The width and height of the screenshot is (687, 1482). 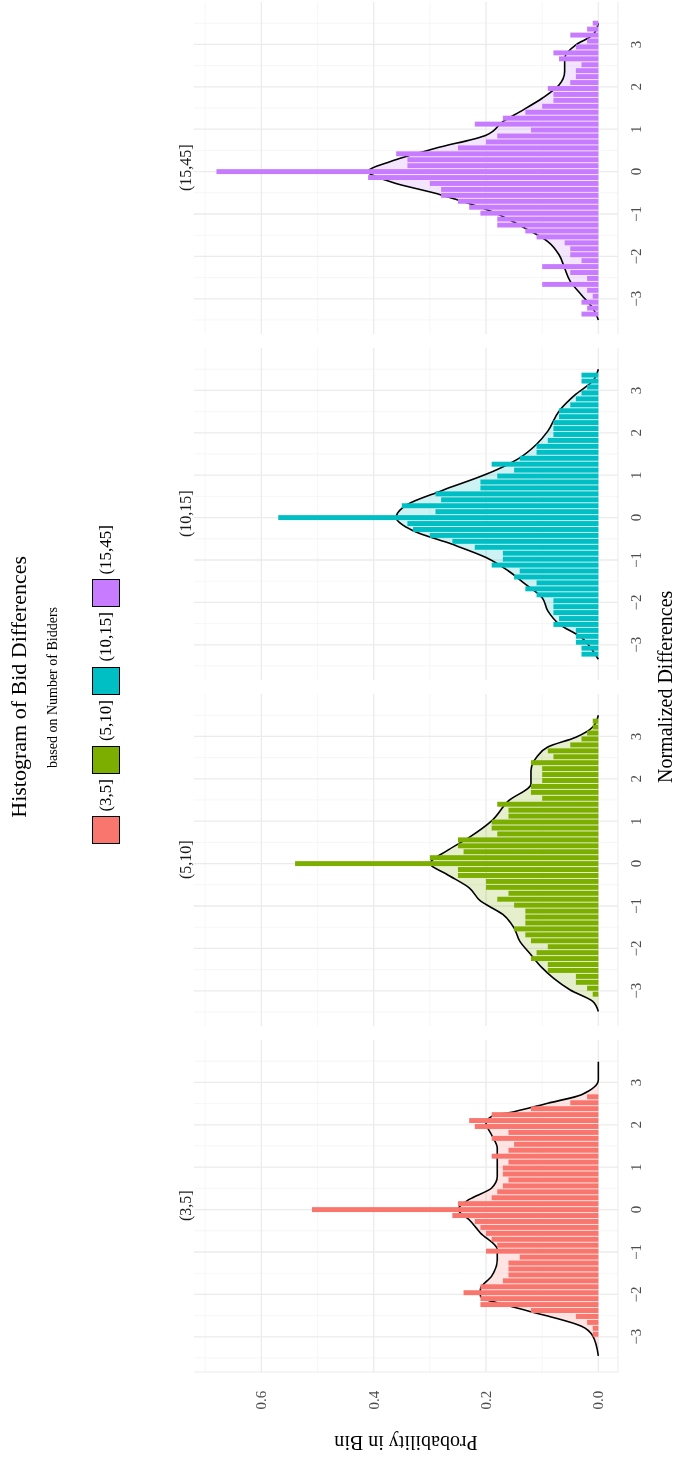 What do you see at coordinates (598, 1400) in the screenshot?
I see `x-tick-label: 0.0` at bounding box center [598, 1400].